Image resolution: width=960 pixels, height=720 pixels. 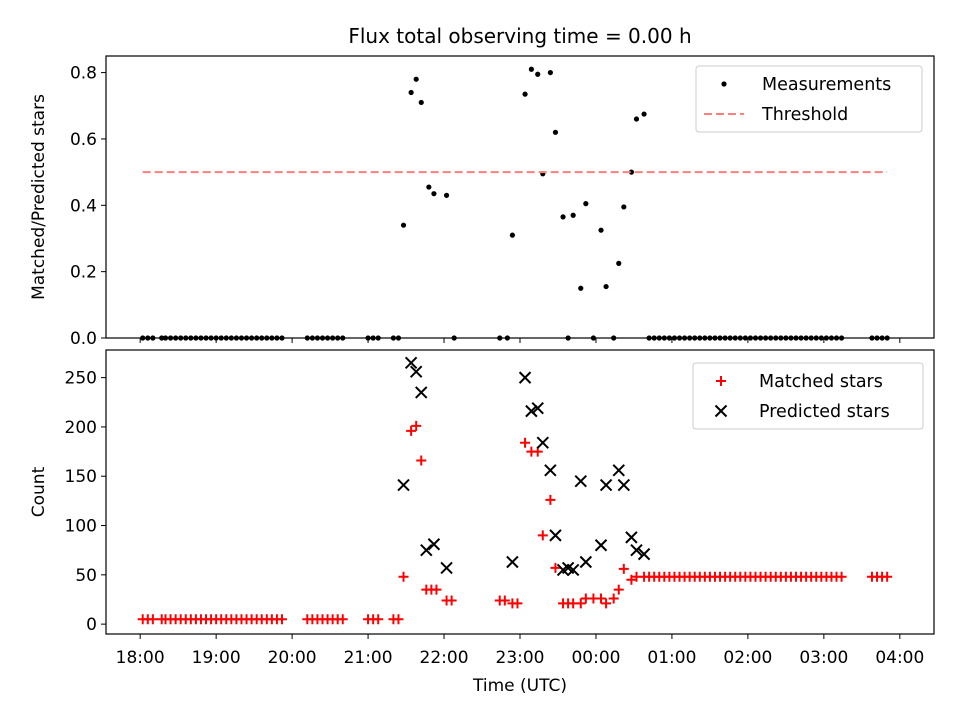 I want to click on y-tick-label: 150, so click(x=81, y=477).